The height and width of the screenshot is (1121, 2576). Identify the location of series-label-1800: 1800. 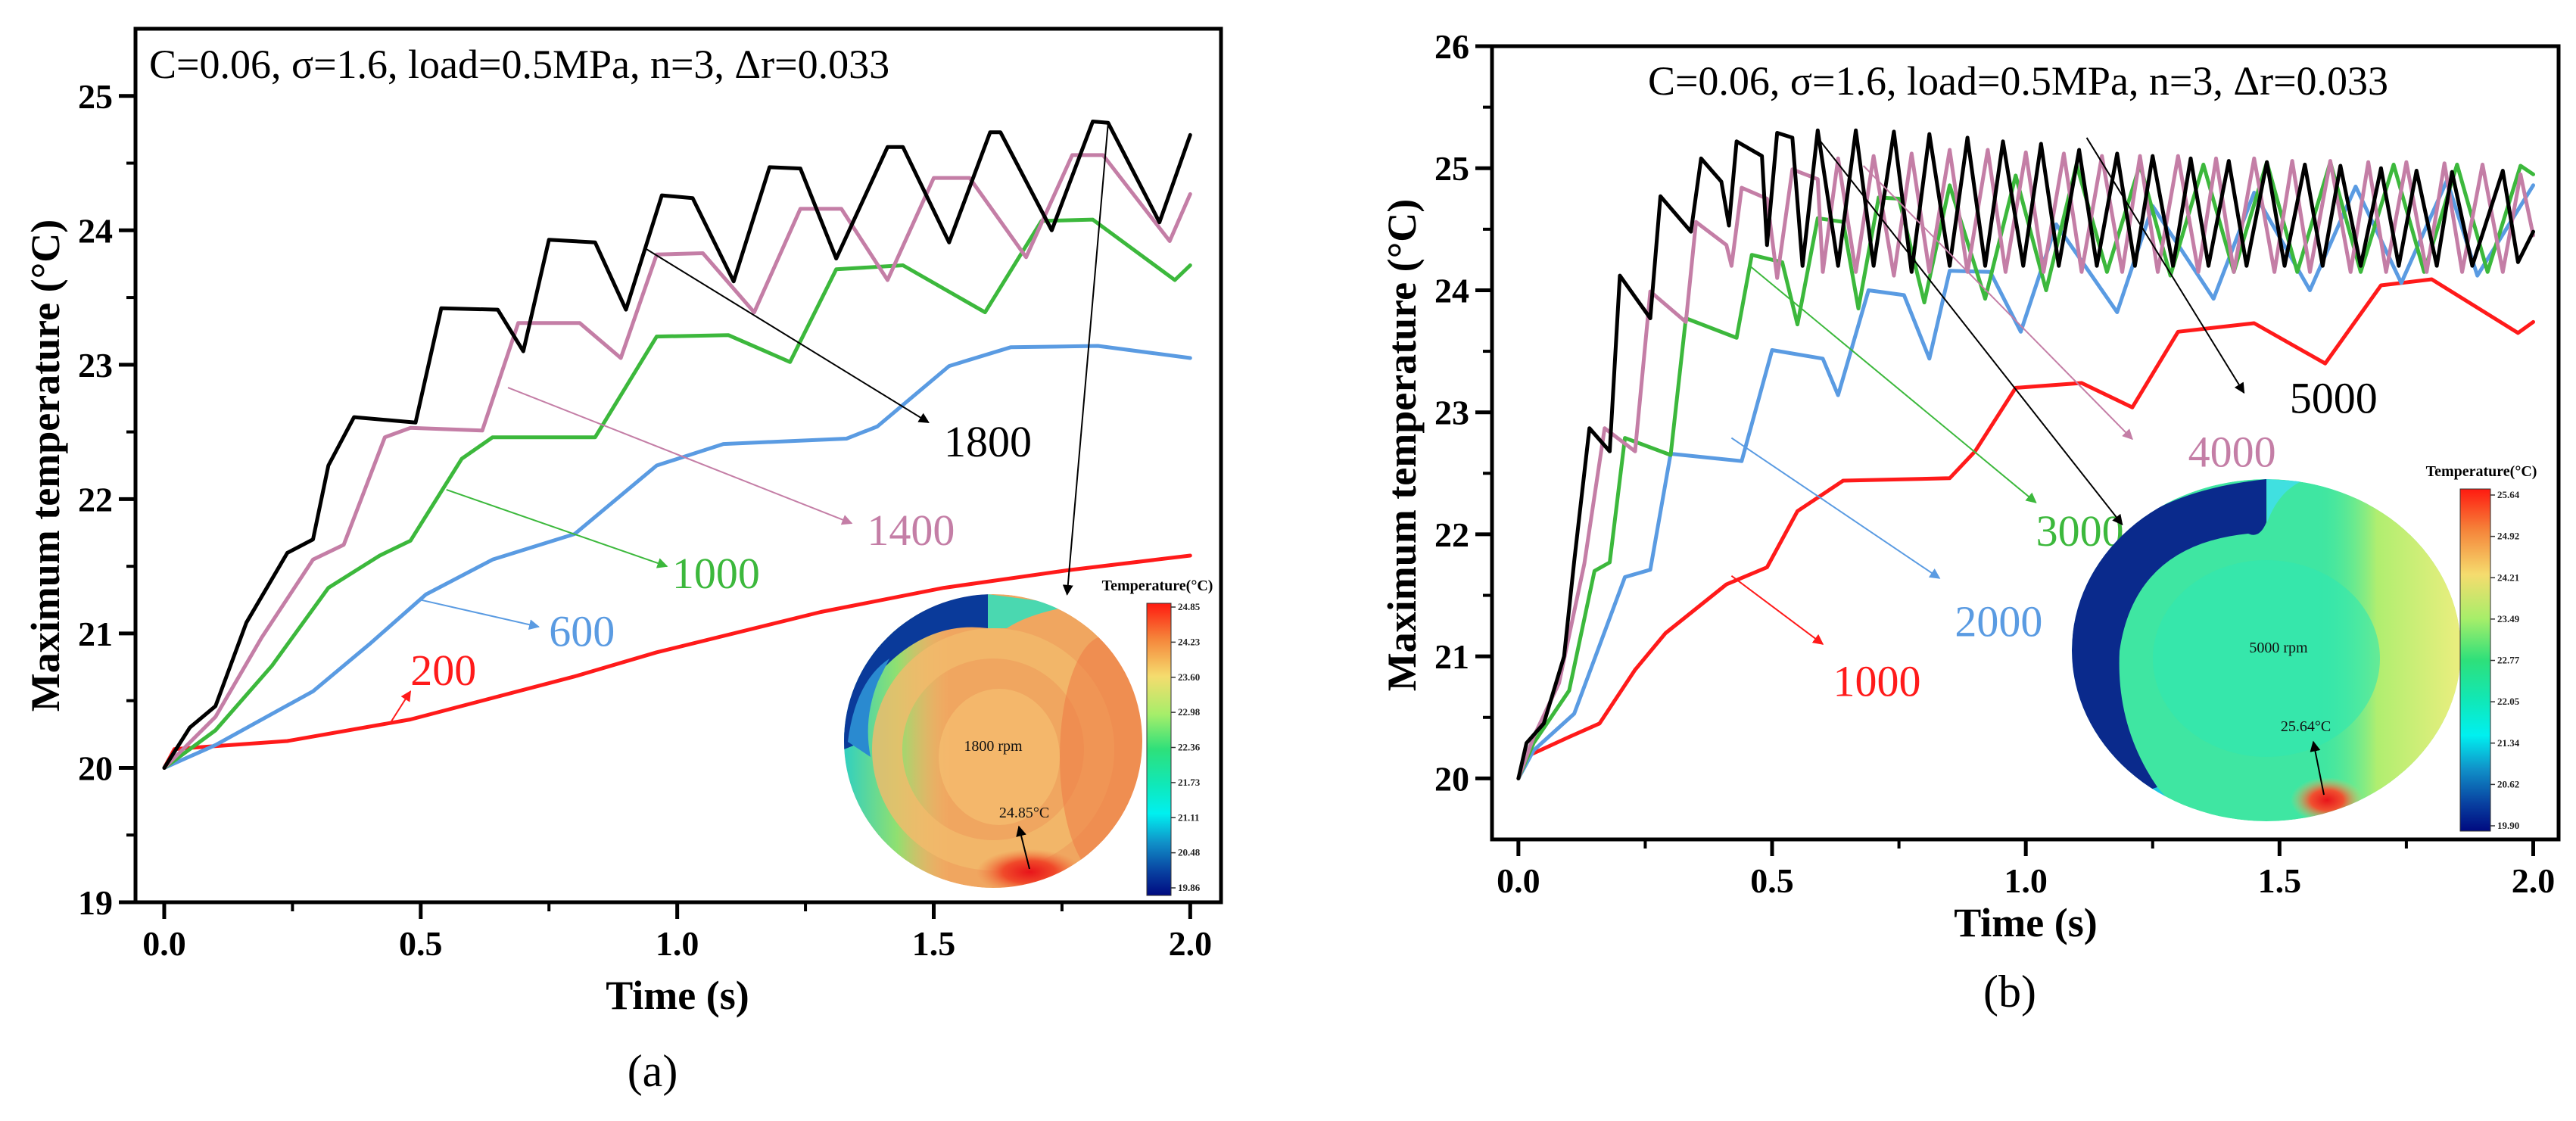
(988, 441).